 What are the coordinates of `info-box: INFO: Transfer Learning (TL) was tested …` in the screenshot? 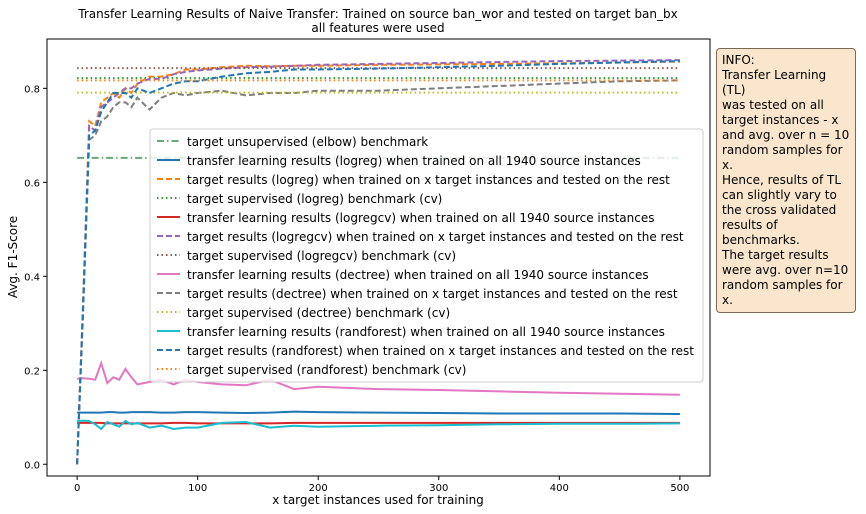 It's located at (786, 180).